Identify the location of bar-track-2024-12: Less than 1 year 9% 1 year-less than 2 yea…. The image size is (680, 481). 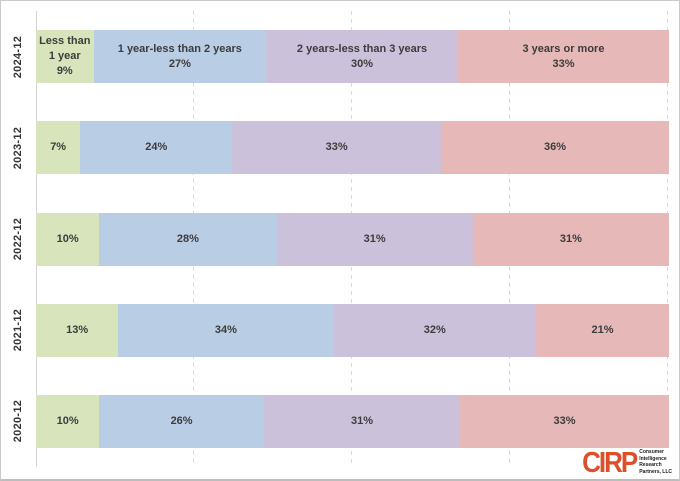
(352, 57).